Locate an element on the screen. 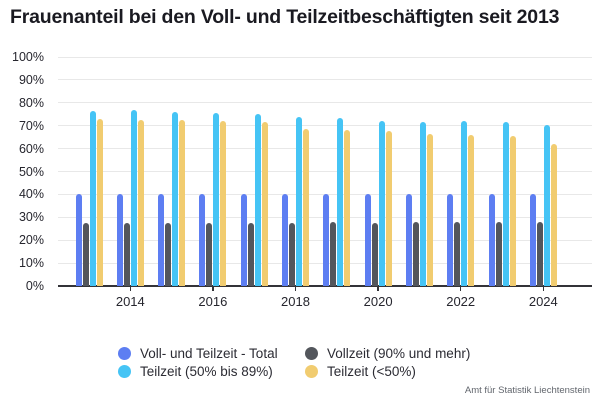  legend-item-3: Teilzeit (<50%) is located at coordinates (360, 371).